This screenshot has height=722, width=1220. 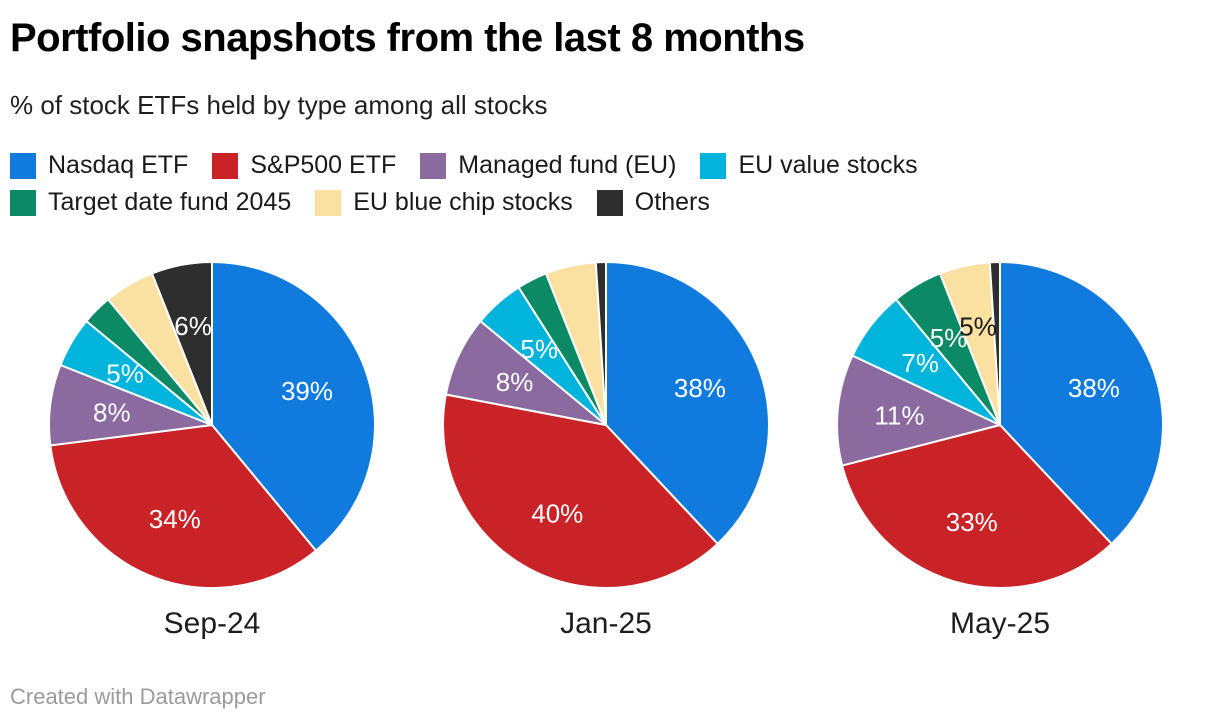 What do you see at coordinates (225, 165) in the screenshot?
I see `legend-swatch-s-p500-etf` at bounding box center [225, 165].